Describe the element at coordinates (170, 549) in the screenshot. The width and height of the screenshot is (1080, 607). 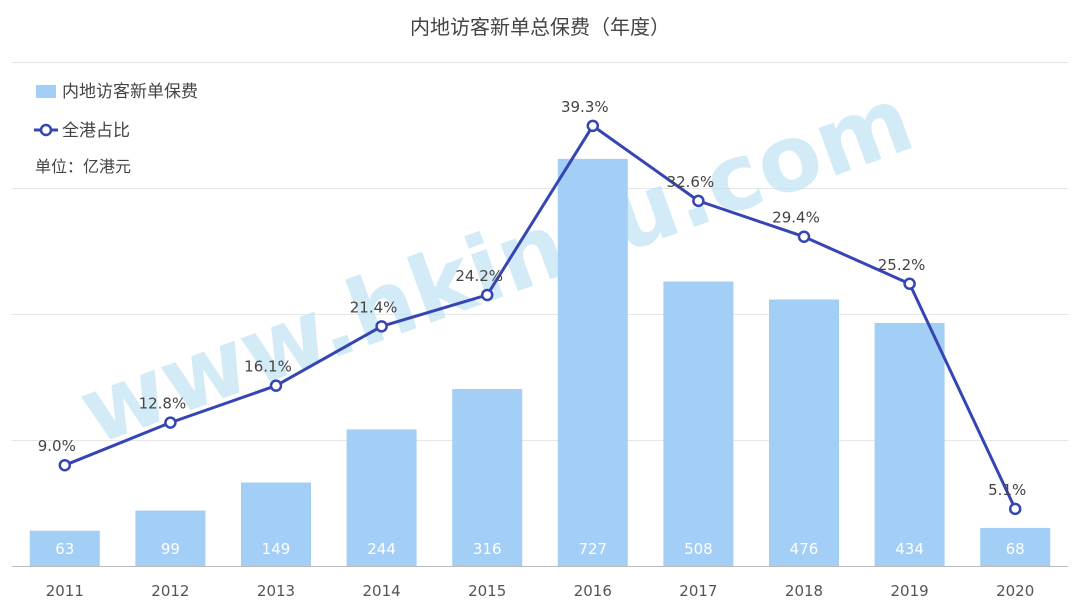
I see `bar-value-label: 99` at that location.